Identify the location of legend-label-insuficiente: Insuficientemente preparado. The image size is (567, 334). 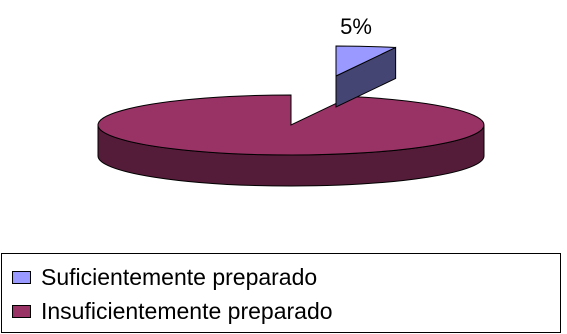
(187, 310).